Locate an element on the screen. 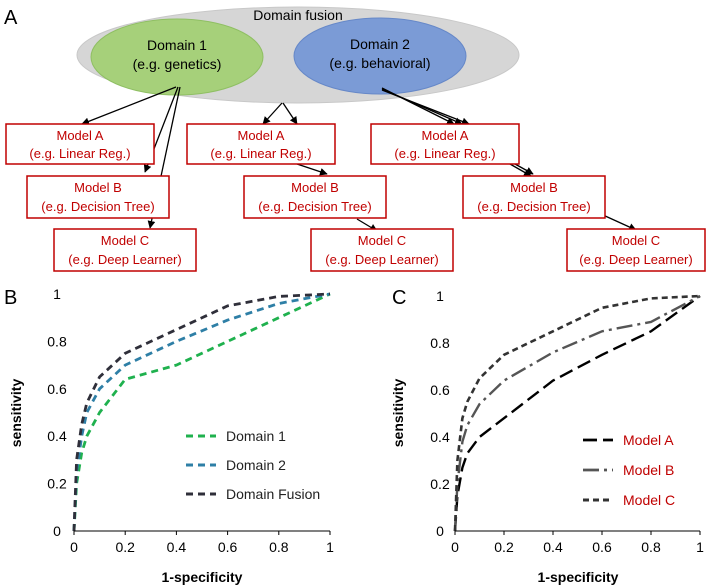  model-b-box-1: Model B (e.g. Decision Tree) is located at coordinates (98, 197).